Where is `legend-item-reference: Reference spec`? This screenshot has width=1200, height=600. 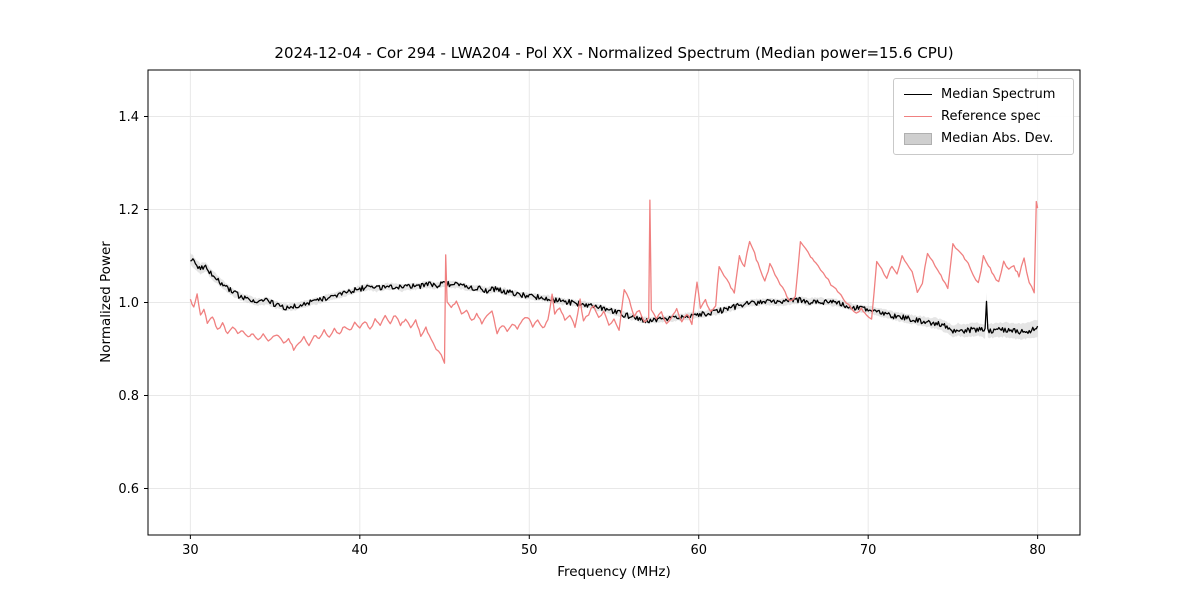 legend-item-reference: Reference spec is located at coordinates (983, 116).